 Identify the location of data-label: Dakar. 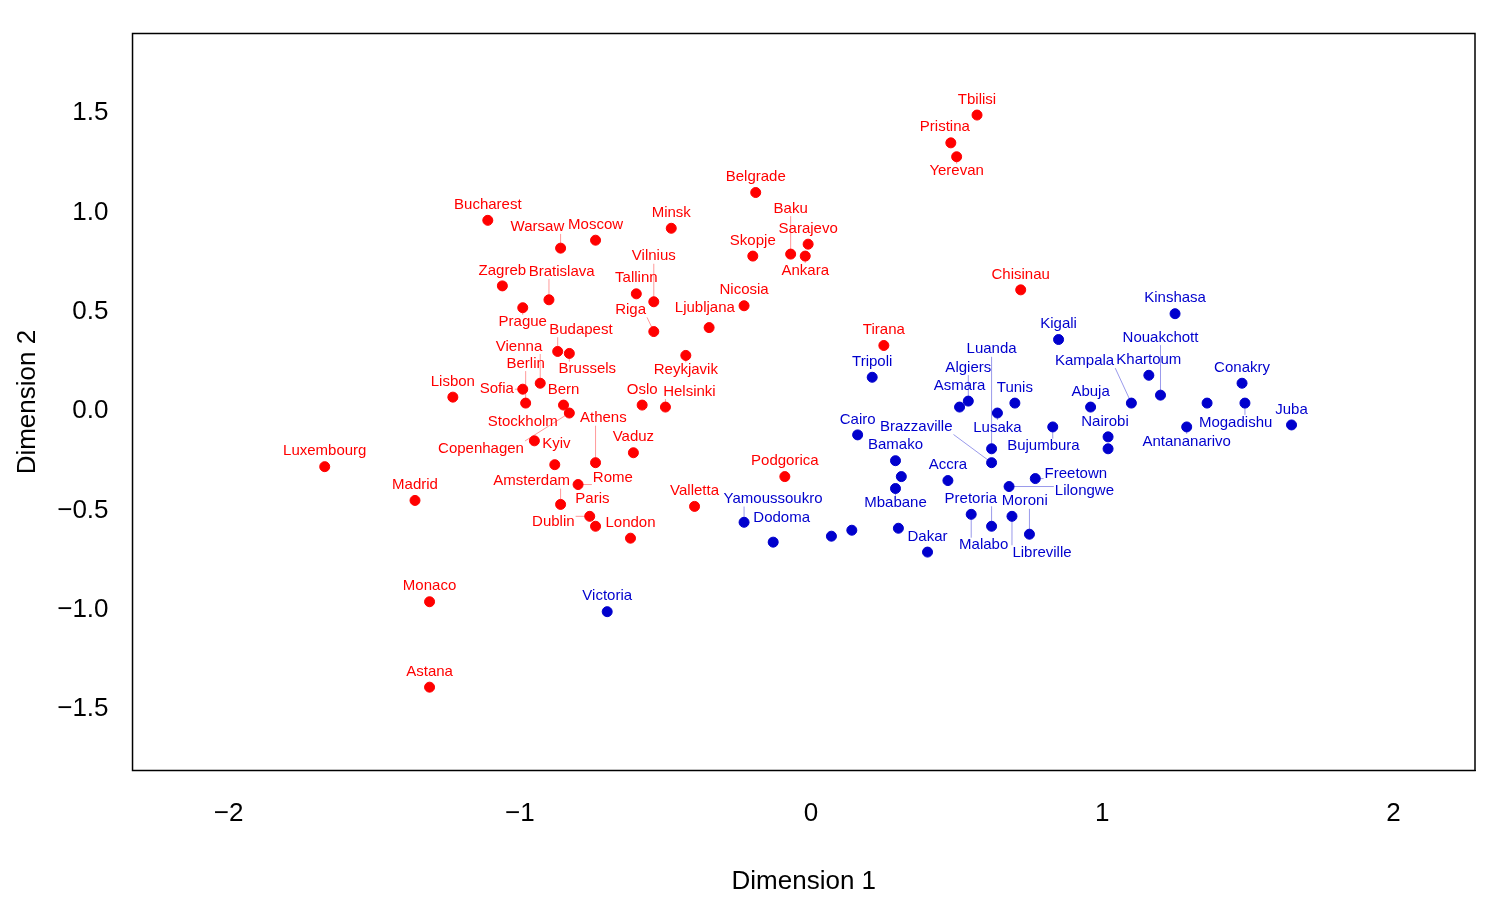
(927, 535).